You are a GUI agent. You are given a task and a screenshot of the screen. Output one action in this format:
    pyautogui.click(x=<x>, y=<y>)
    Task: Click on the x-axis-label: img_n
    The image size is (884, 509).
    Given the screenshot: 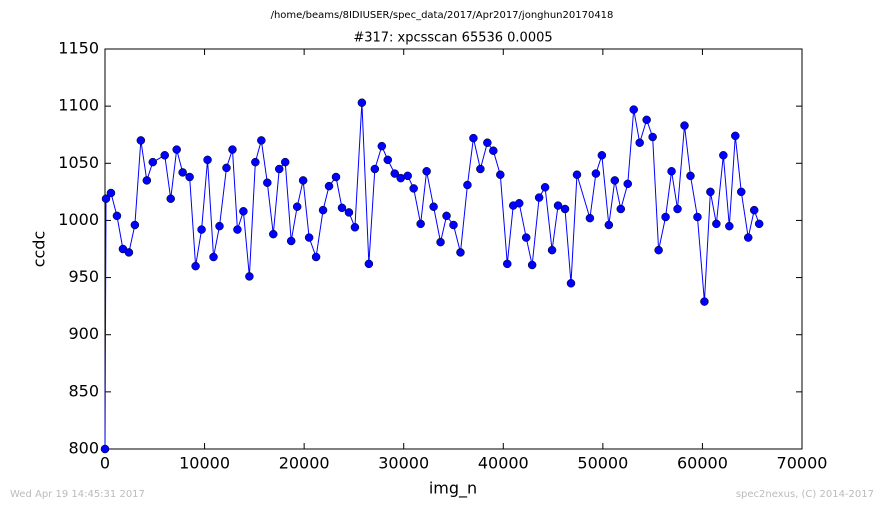 What is the action you would take?
    pyautogui.click(x=453, y=489)
    